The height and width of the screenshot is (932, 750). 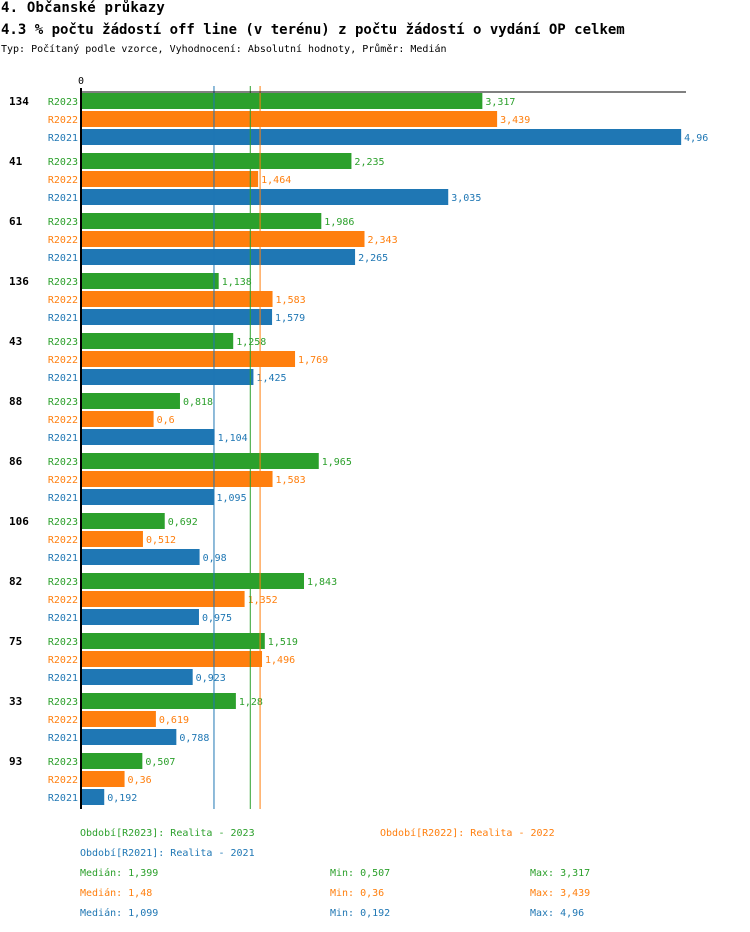 I want to click on category-label: 75, so click(x=15, y=641).